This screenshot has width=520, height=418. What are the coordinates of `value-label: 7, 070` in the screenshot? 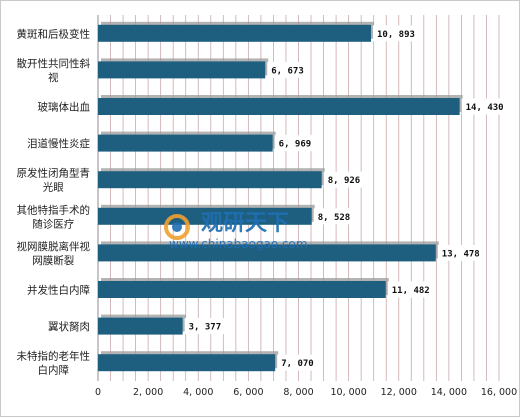 It's located at (297, 364).